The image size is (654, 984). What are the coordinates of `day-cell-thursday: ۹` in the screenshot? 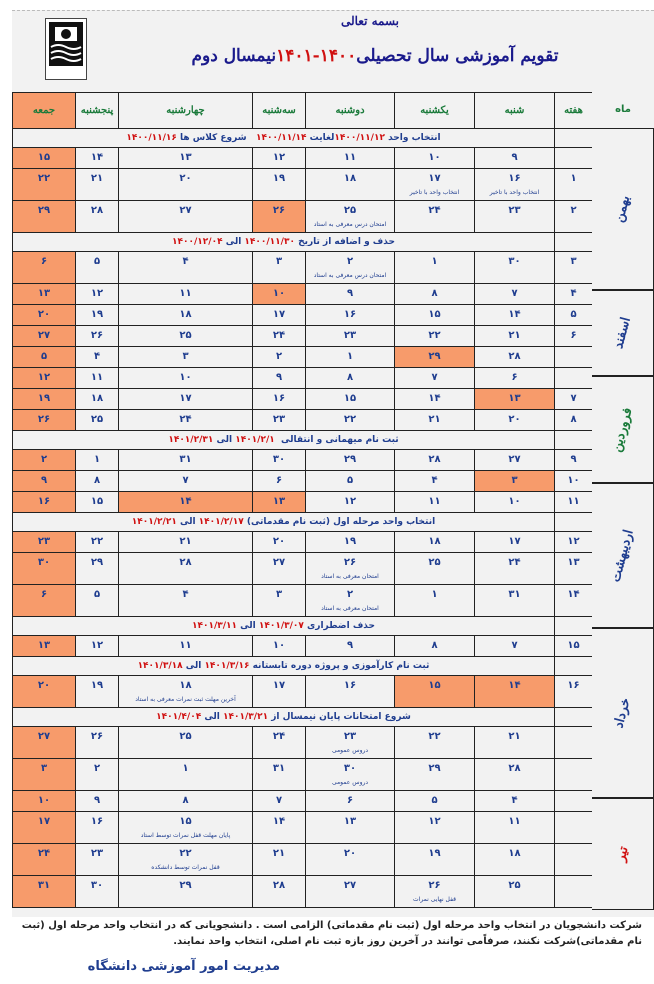 It's located at (97, 801).